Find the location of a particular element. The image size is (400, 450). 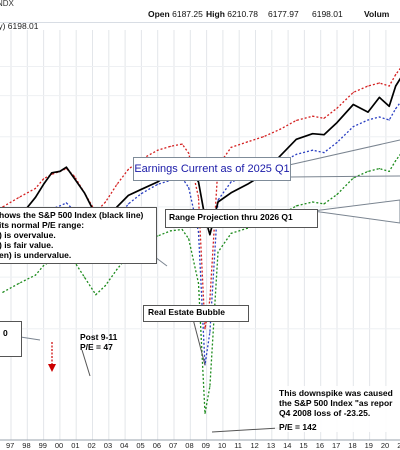

close-value: 6198.01 is located at coordinates (327, 14).